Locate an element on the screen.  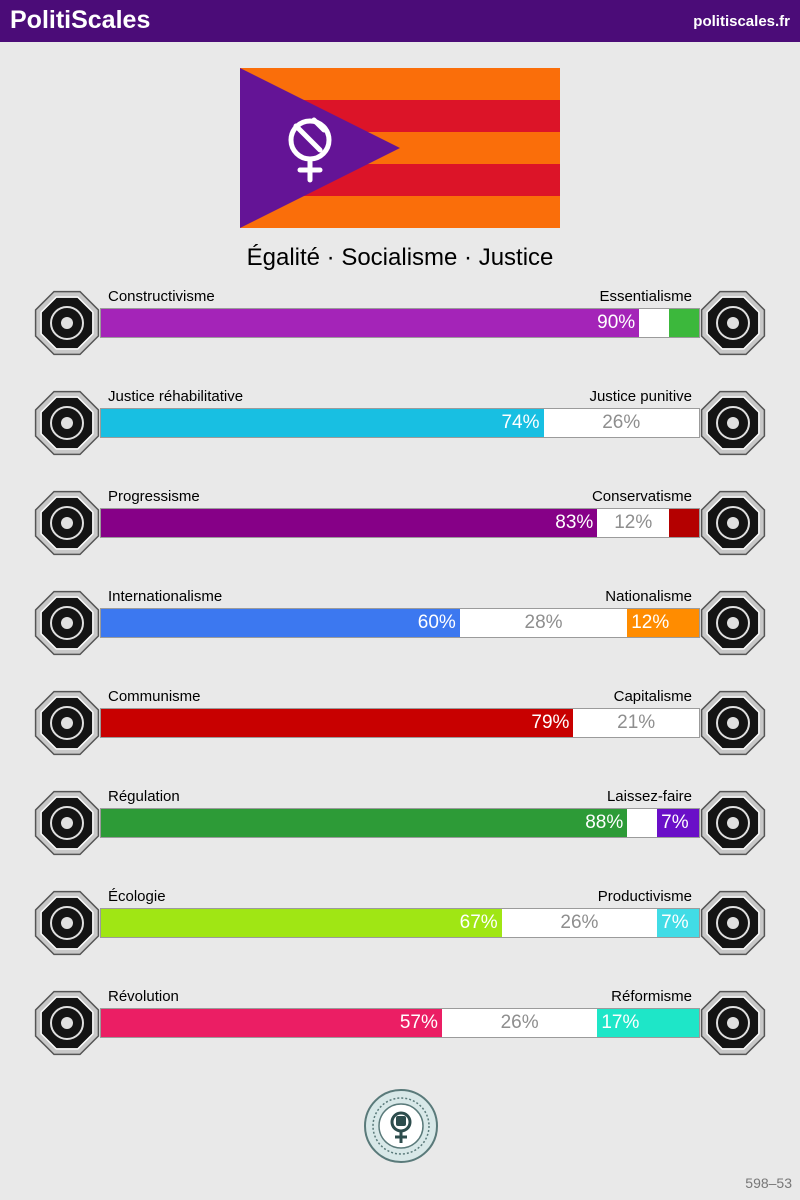
dna-flower-icon is located at coordinates (733, 323).